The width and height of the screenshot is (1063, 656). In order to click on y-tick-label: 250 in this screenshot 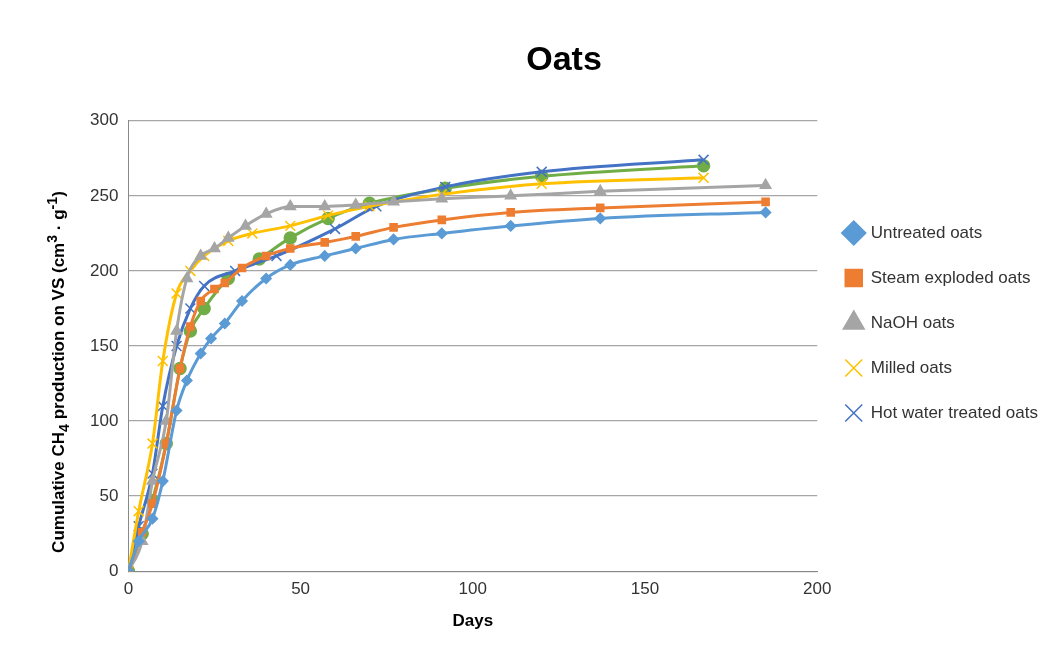, I will do `click(104, 195)`.